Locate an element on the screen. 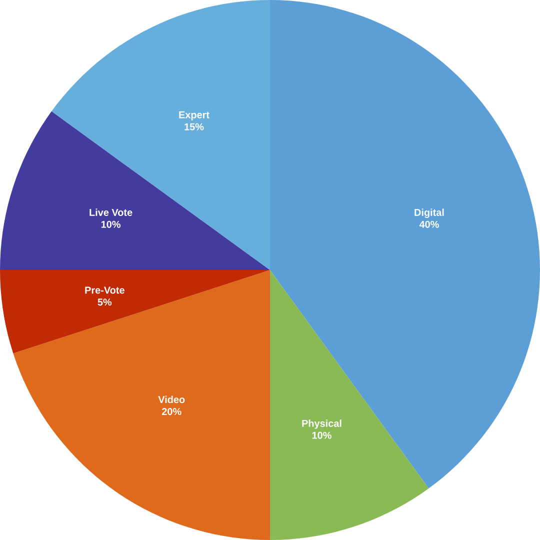  slice-label: Live Vote is located at coordinates (111, 212).